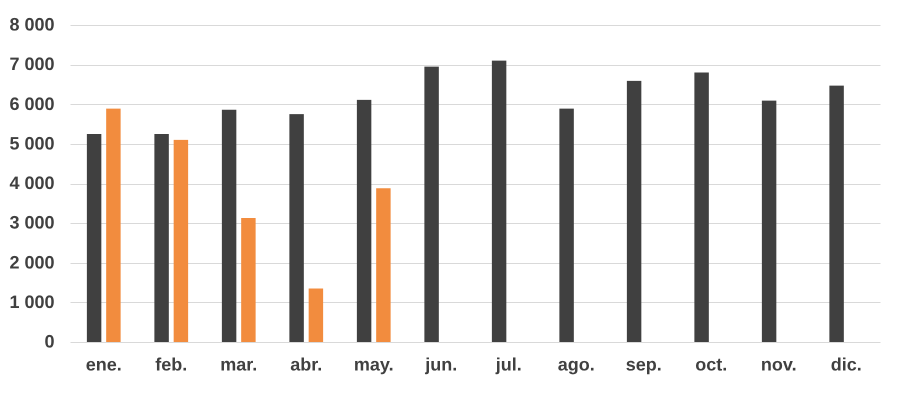  Describe the element at coordinates (31, 24) in the screenshot. I see `y-tick-label: 8 000` at that location.